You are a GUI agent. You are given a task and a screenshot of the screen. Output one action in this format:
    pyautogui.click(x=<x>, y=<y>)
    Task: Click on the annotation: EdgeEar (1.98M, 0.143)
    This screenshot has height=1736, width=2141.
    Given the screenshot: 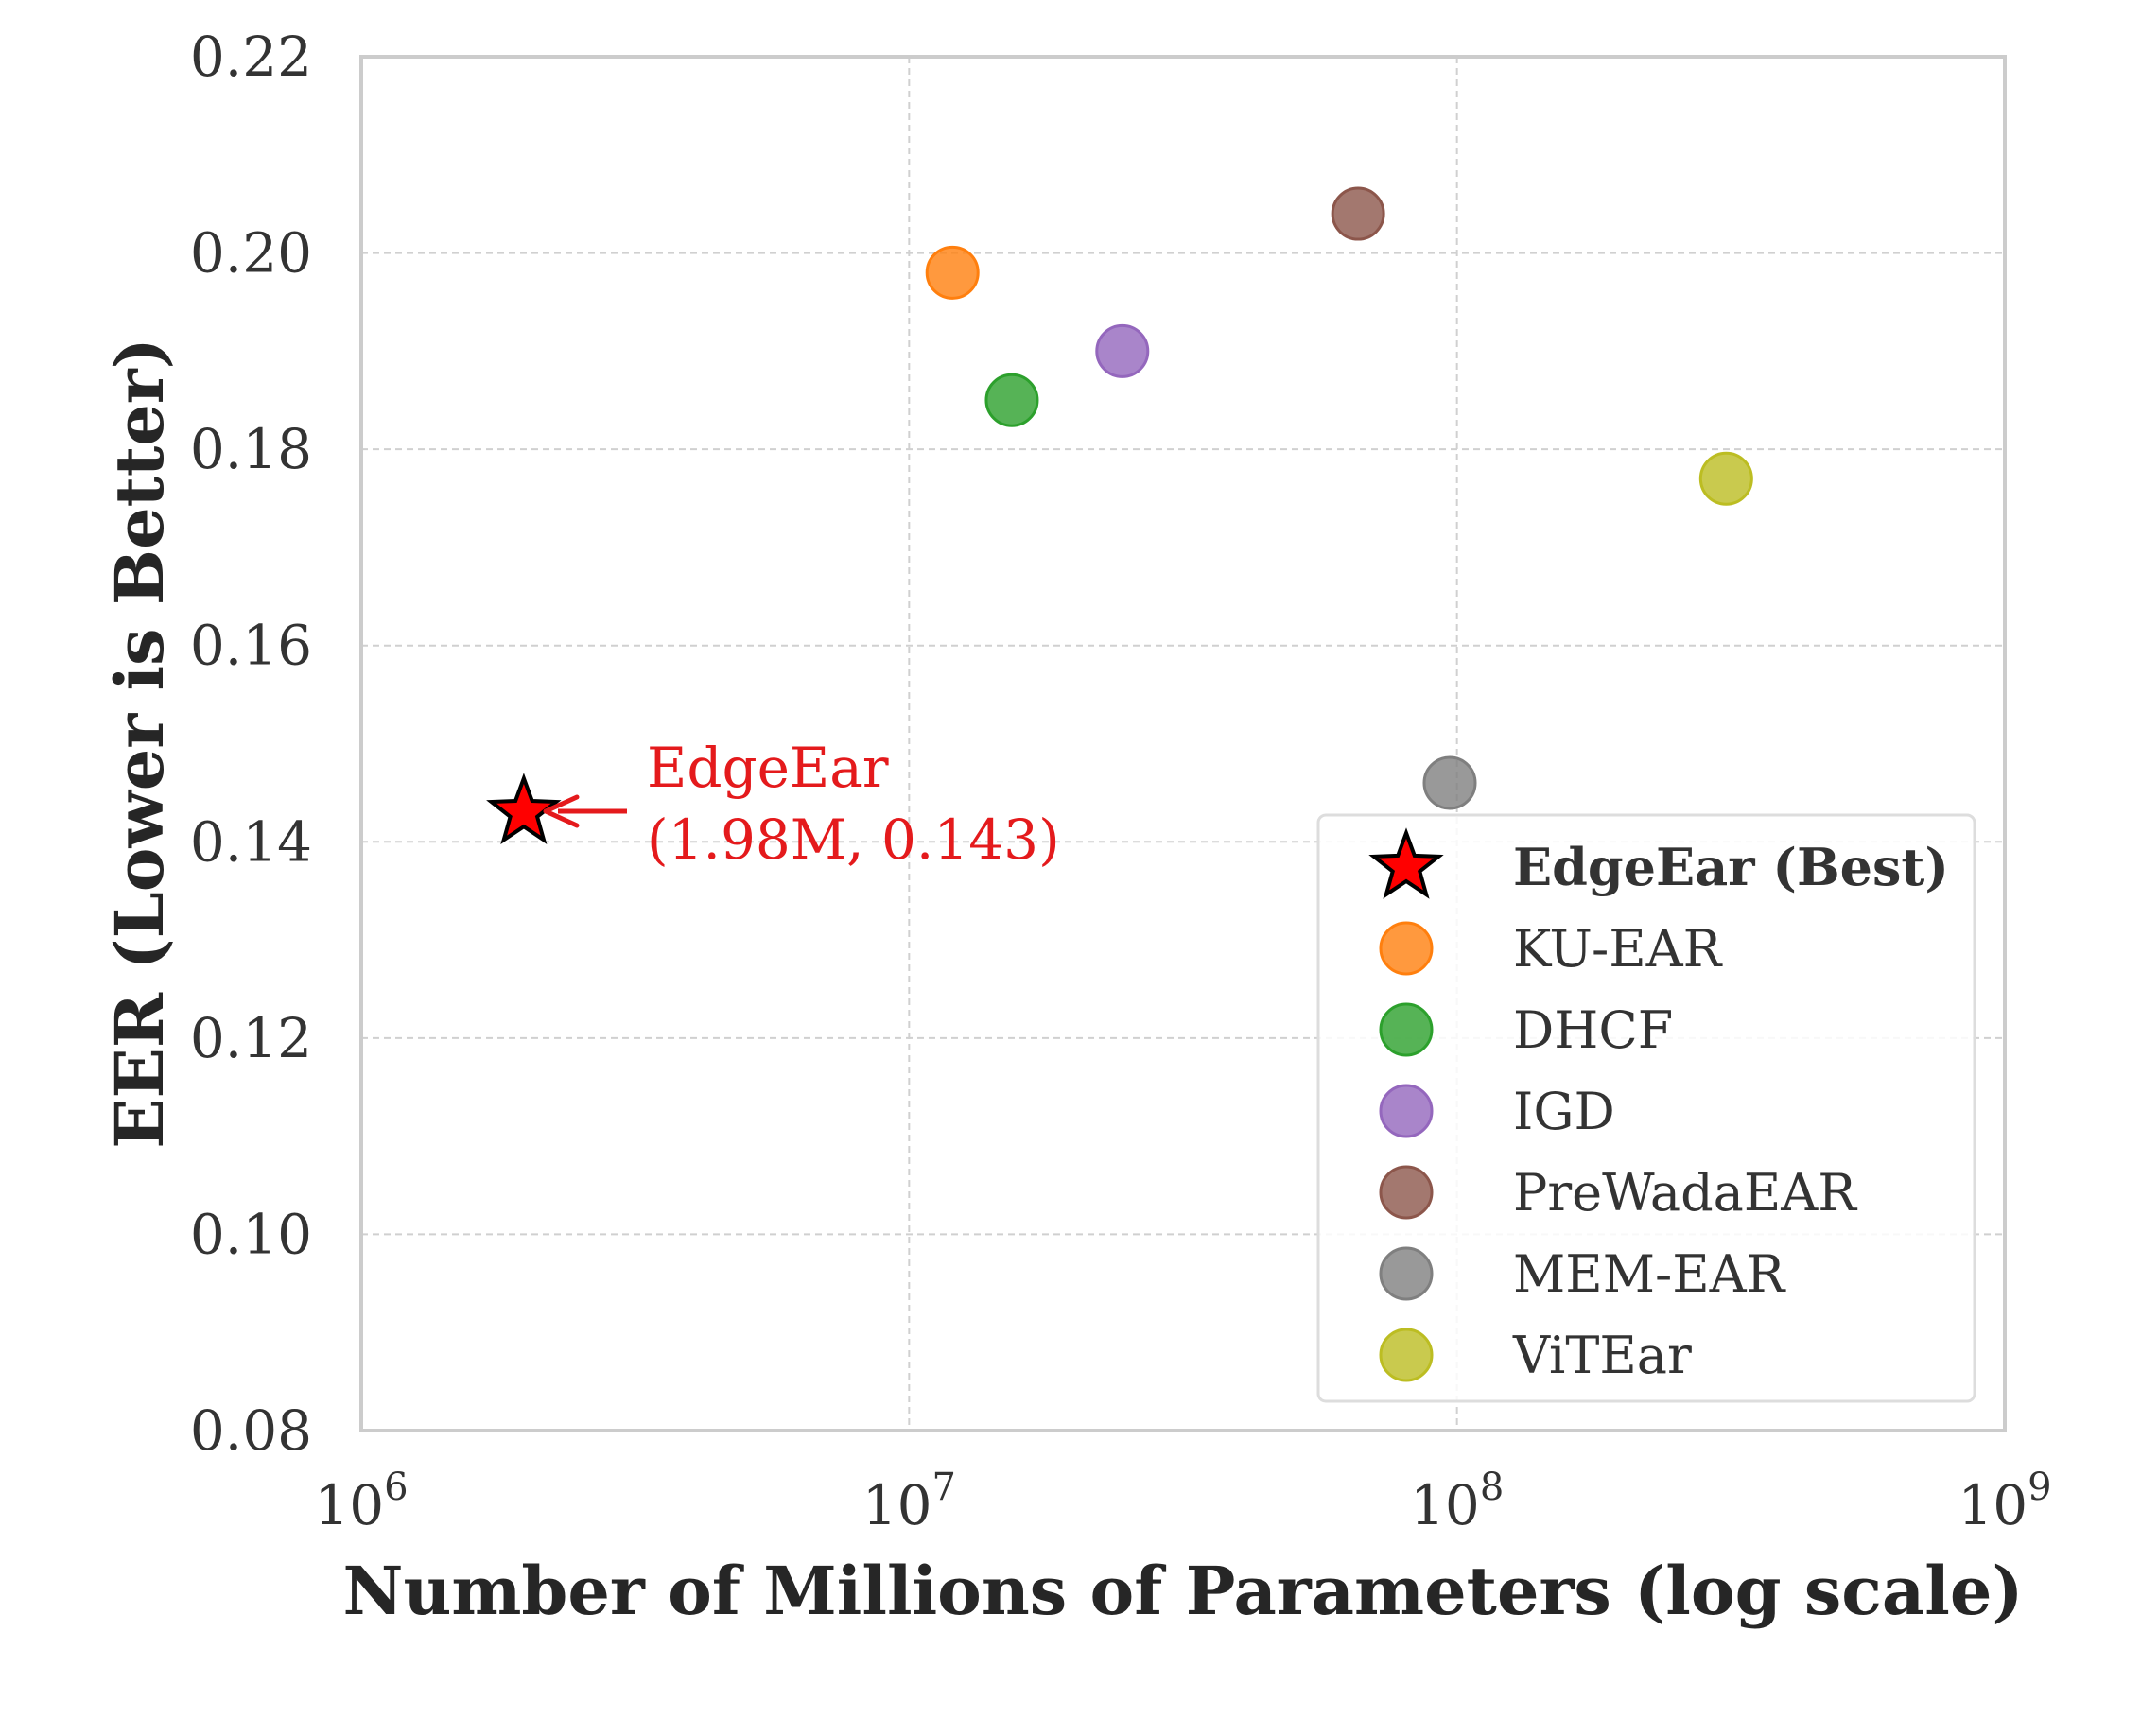 What is the action you would take?
    pyautogui.click(x=801, y=804)
    